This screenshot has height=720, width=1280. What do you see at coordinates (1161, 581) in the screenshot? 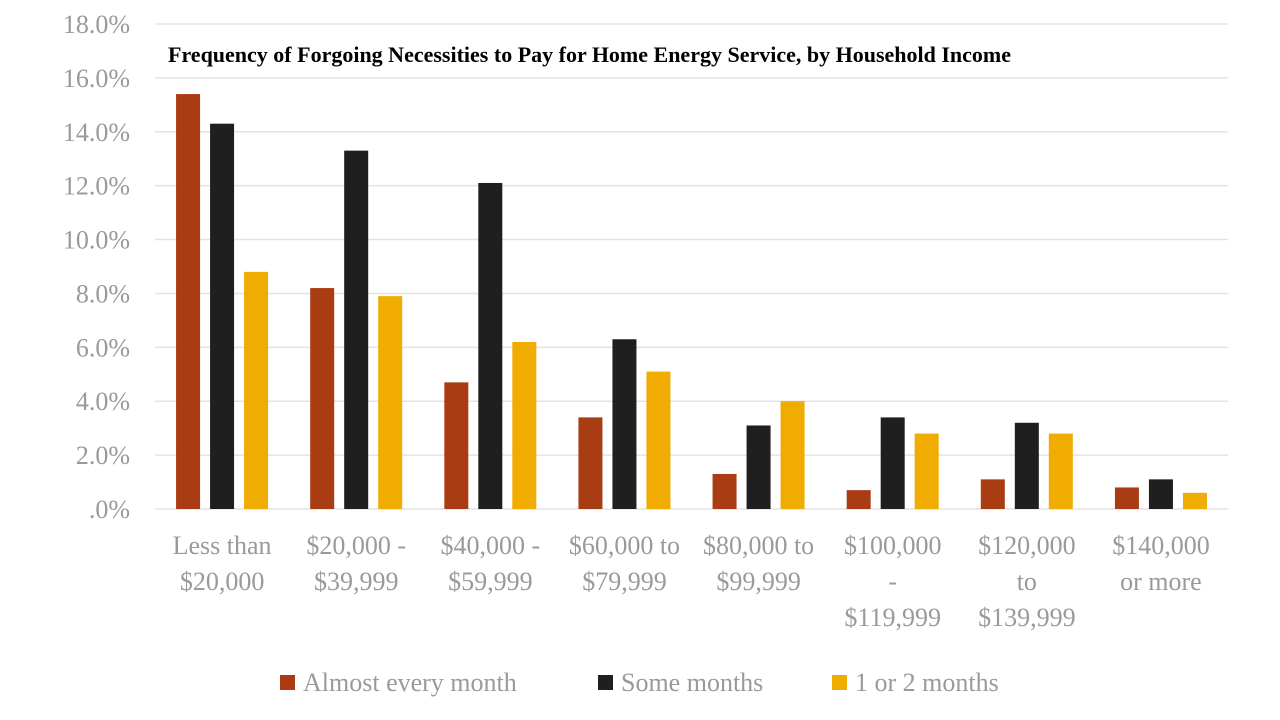
I see `x-tick-label: or more` at bounding box center [1161, 581].